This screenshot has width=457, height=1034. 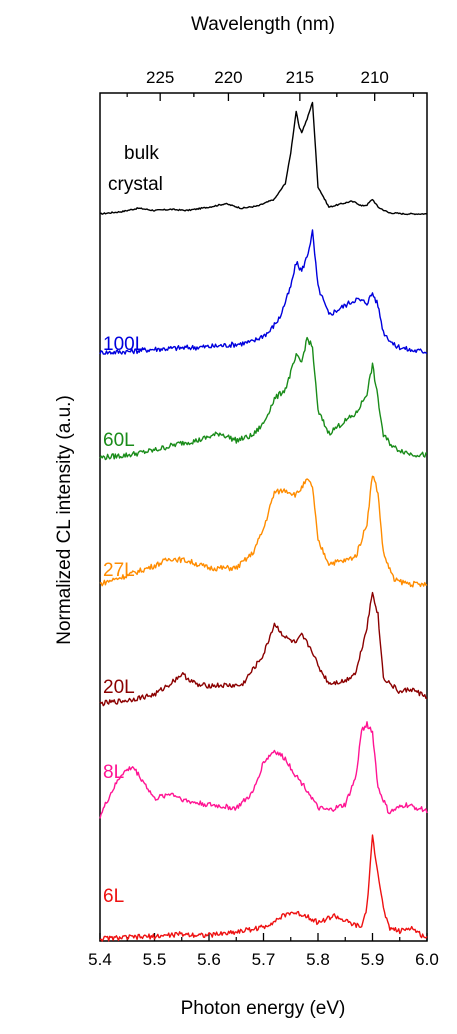 I want to click on series-label-27l: 27L, so click(x=119, y=570).